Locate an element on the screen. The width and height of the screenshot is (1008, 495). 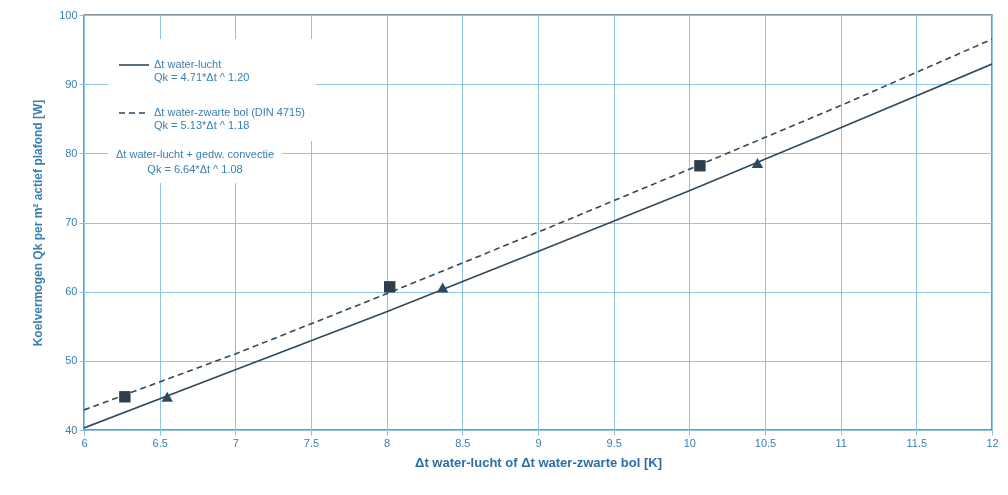
x-tick-label: 10 is located at coordinates (689, 442).